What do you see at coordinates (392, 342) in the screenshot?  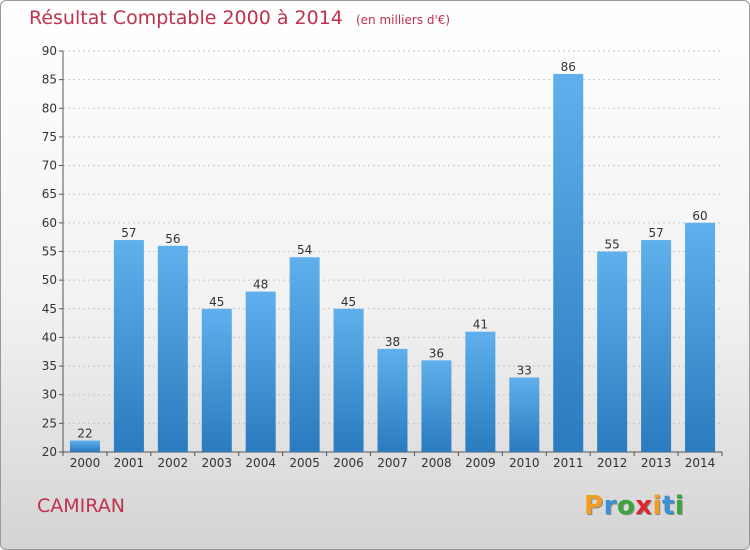 I see `data-label: 38` at bounding box center [392, 342].